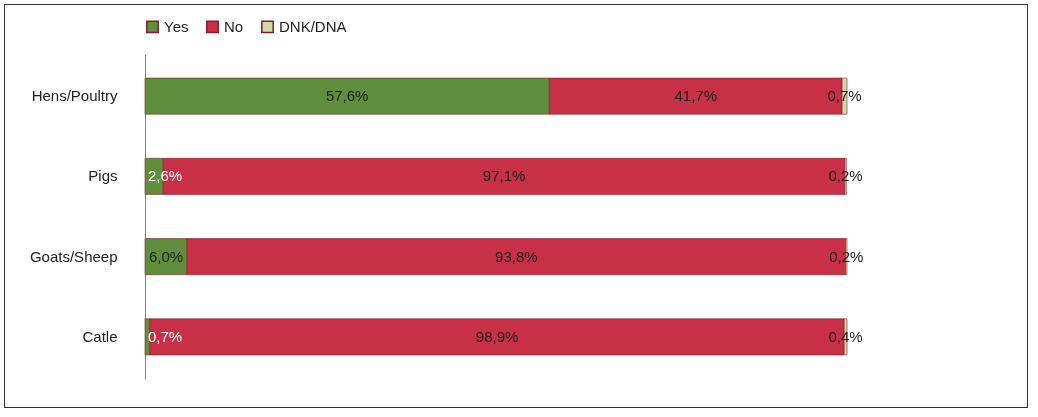 The width and height of the screenshot is (1038, 417). Describe the element at coordinates (166, 256) in the screenshot. I see `data-label: 6,0%` at that location.